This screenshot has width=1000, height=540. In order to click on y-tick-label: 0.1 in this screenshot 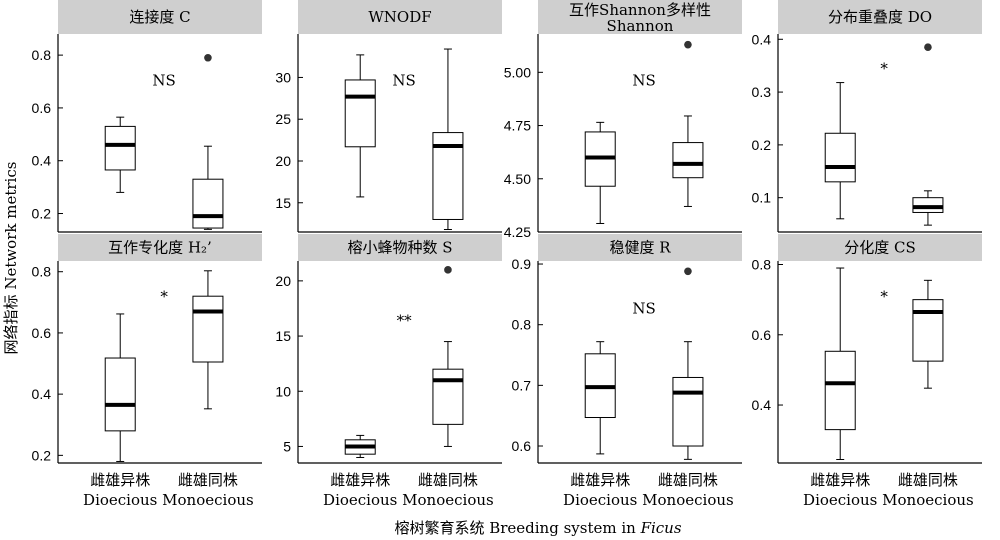, I will do `click(762, 198)`.